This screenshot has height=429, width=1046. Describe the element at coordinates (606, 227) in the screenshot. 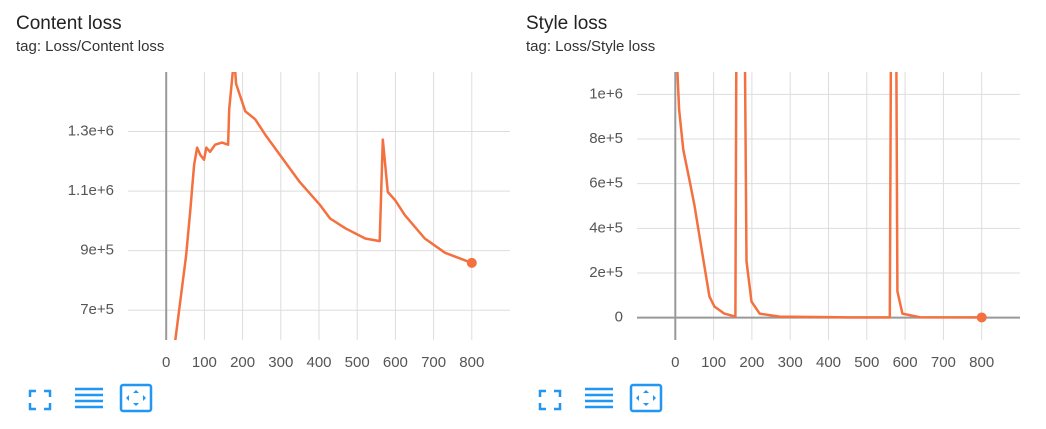

I see `y-tick-label: 4e+5` at that location.